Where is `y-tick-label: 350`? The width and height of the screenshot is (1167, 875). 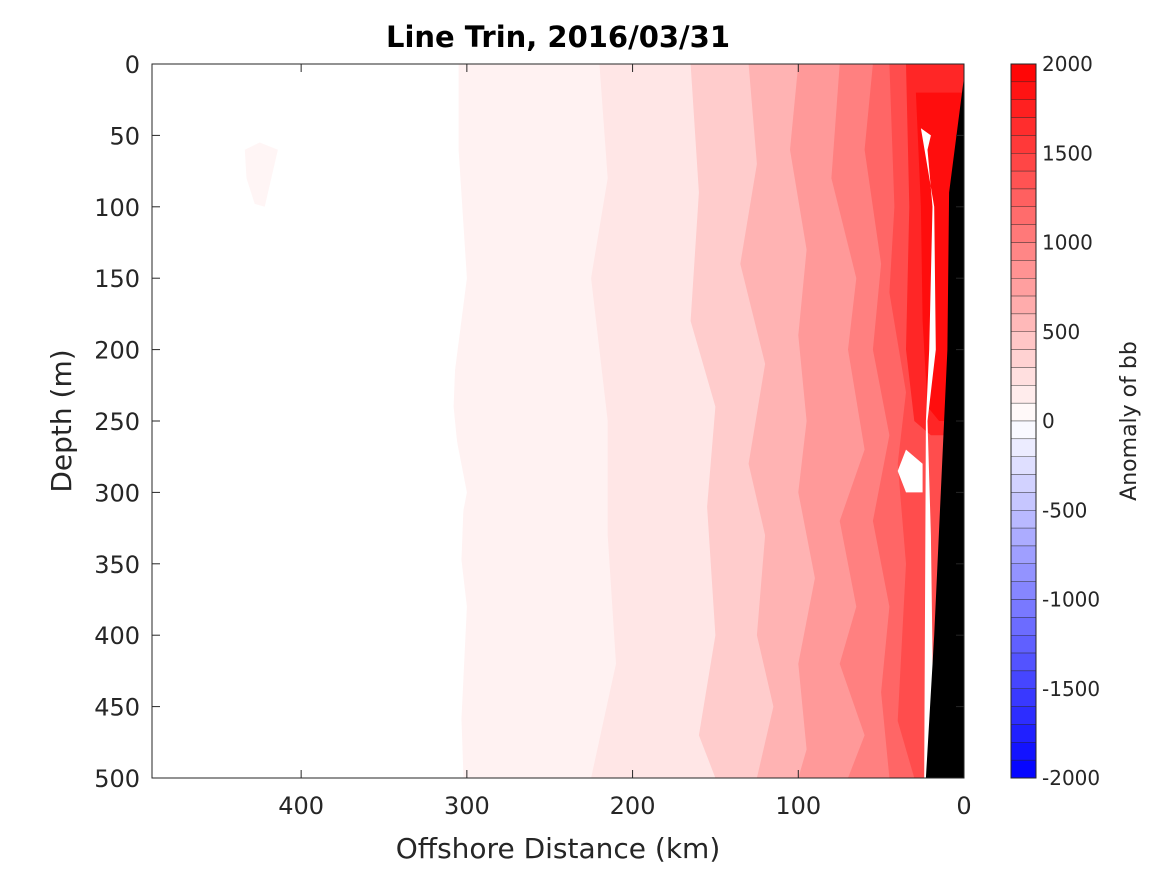 y-tick-label: 350 is located at coordinates (117, 565).